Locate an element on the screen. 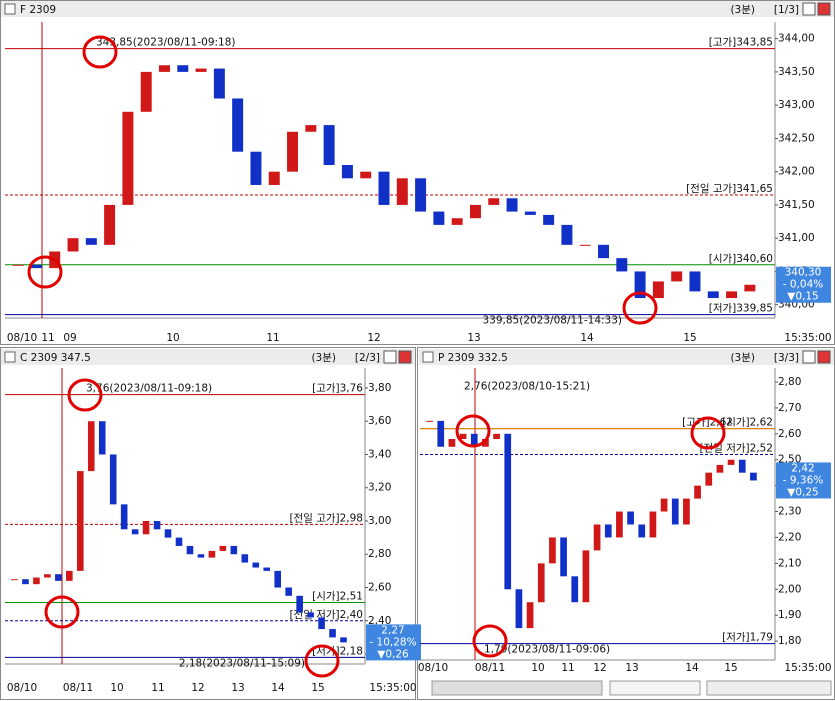 The width and height of the screenshot is (835, 701). panel-title: F 2309 is located at coordinates (38, 10).